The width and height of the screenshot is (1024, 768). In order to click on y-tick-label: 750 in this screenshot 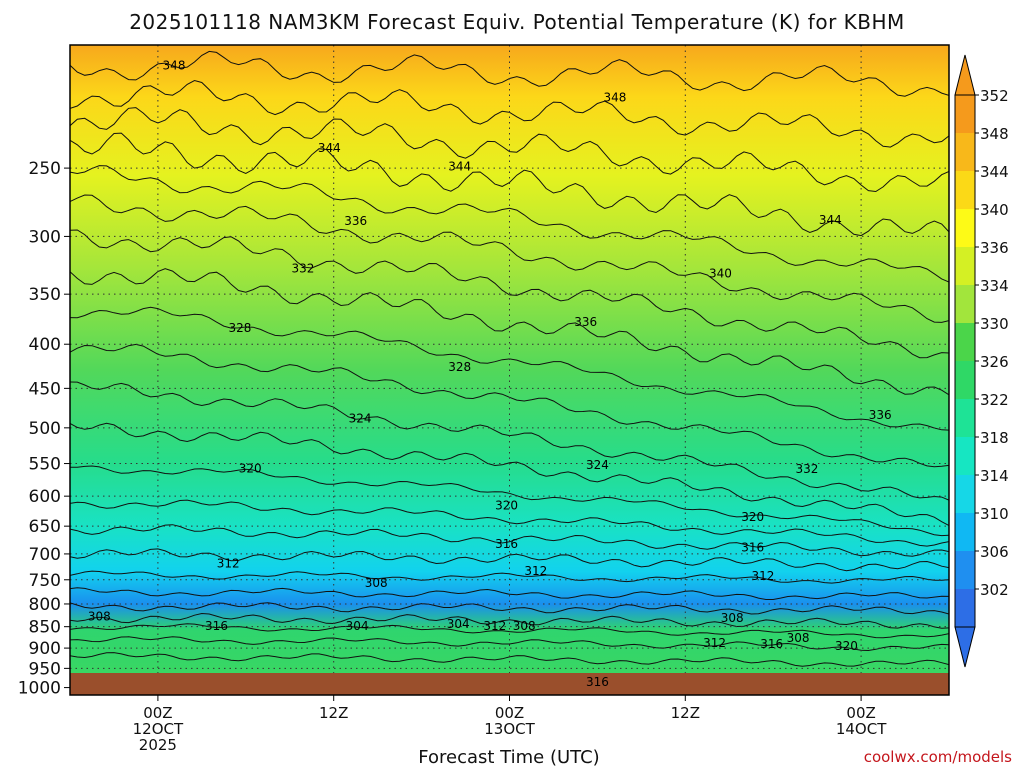, I will do `click(45, 581)`.